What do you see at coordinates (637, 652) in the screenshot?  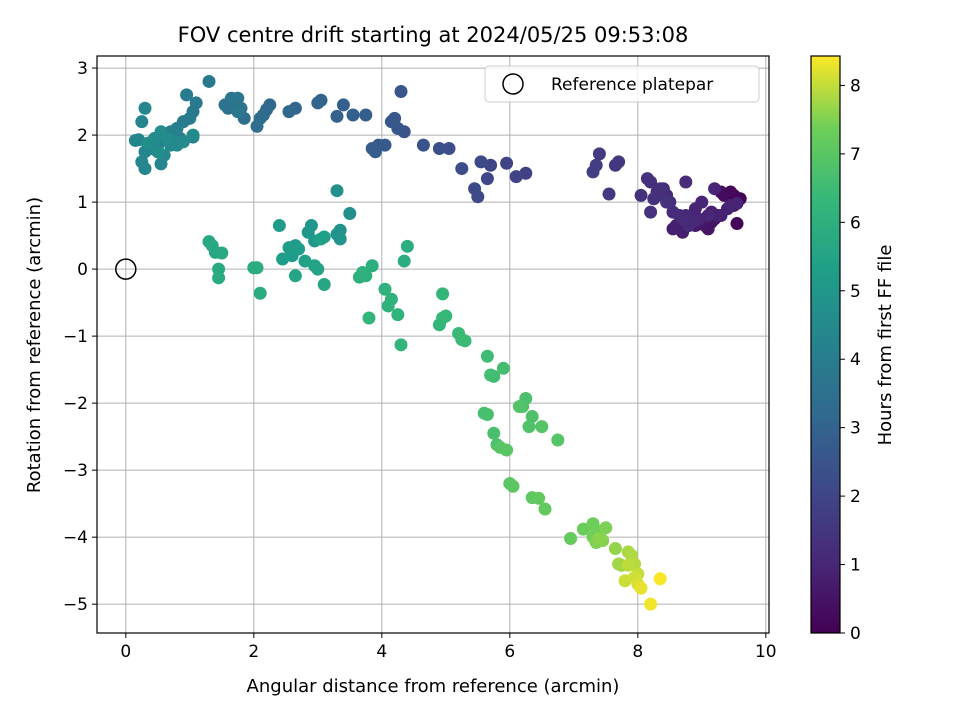 I see `x-tick-label: 8` at bounding box center [637, 652].